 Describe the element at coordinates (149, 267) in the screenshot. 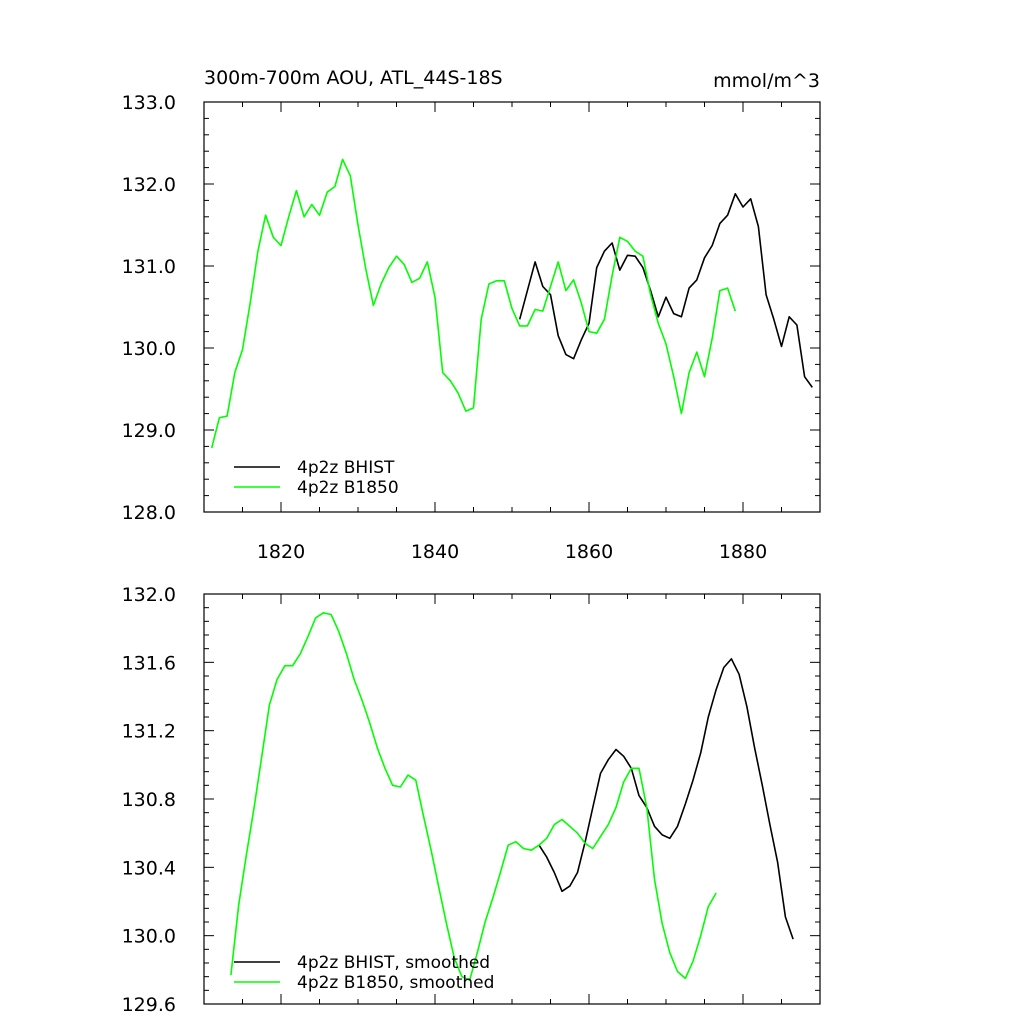

I see `y-tick-label: 131.0` at that location.